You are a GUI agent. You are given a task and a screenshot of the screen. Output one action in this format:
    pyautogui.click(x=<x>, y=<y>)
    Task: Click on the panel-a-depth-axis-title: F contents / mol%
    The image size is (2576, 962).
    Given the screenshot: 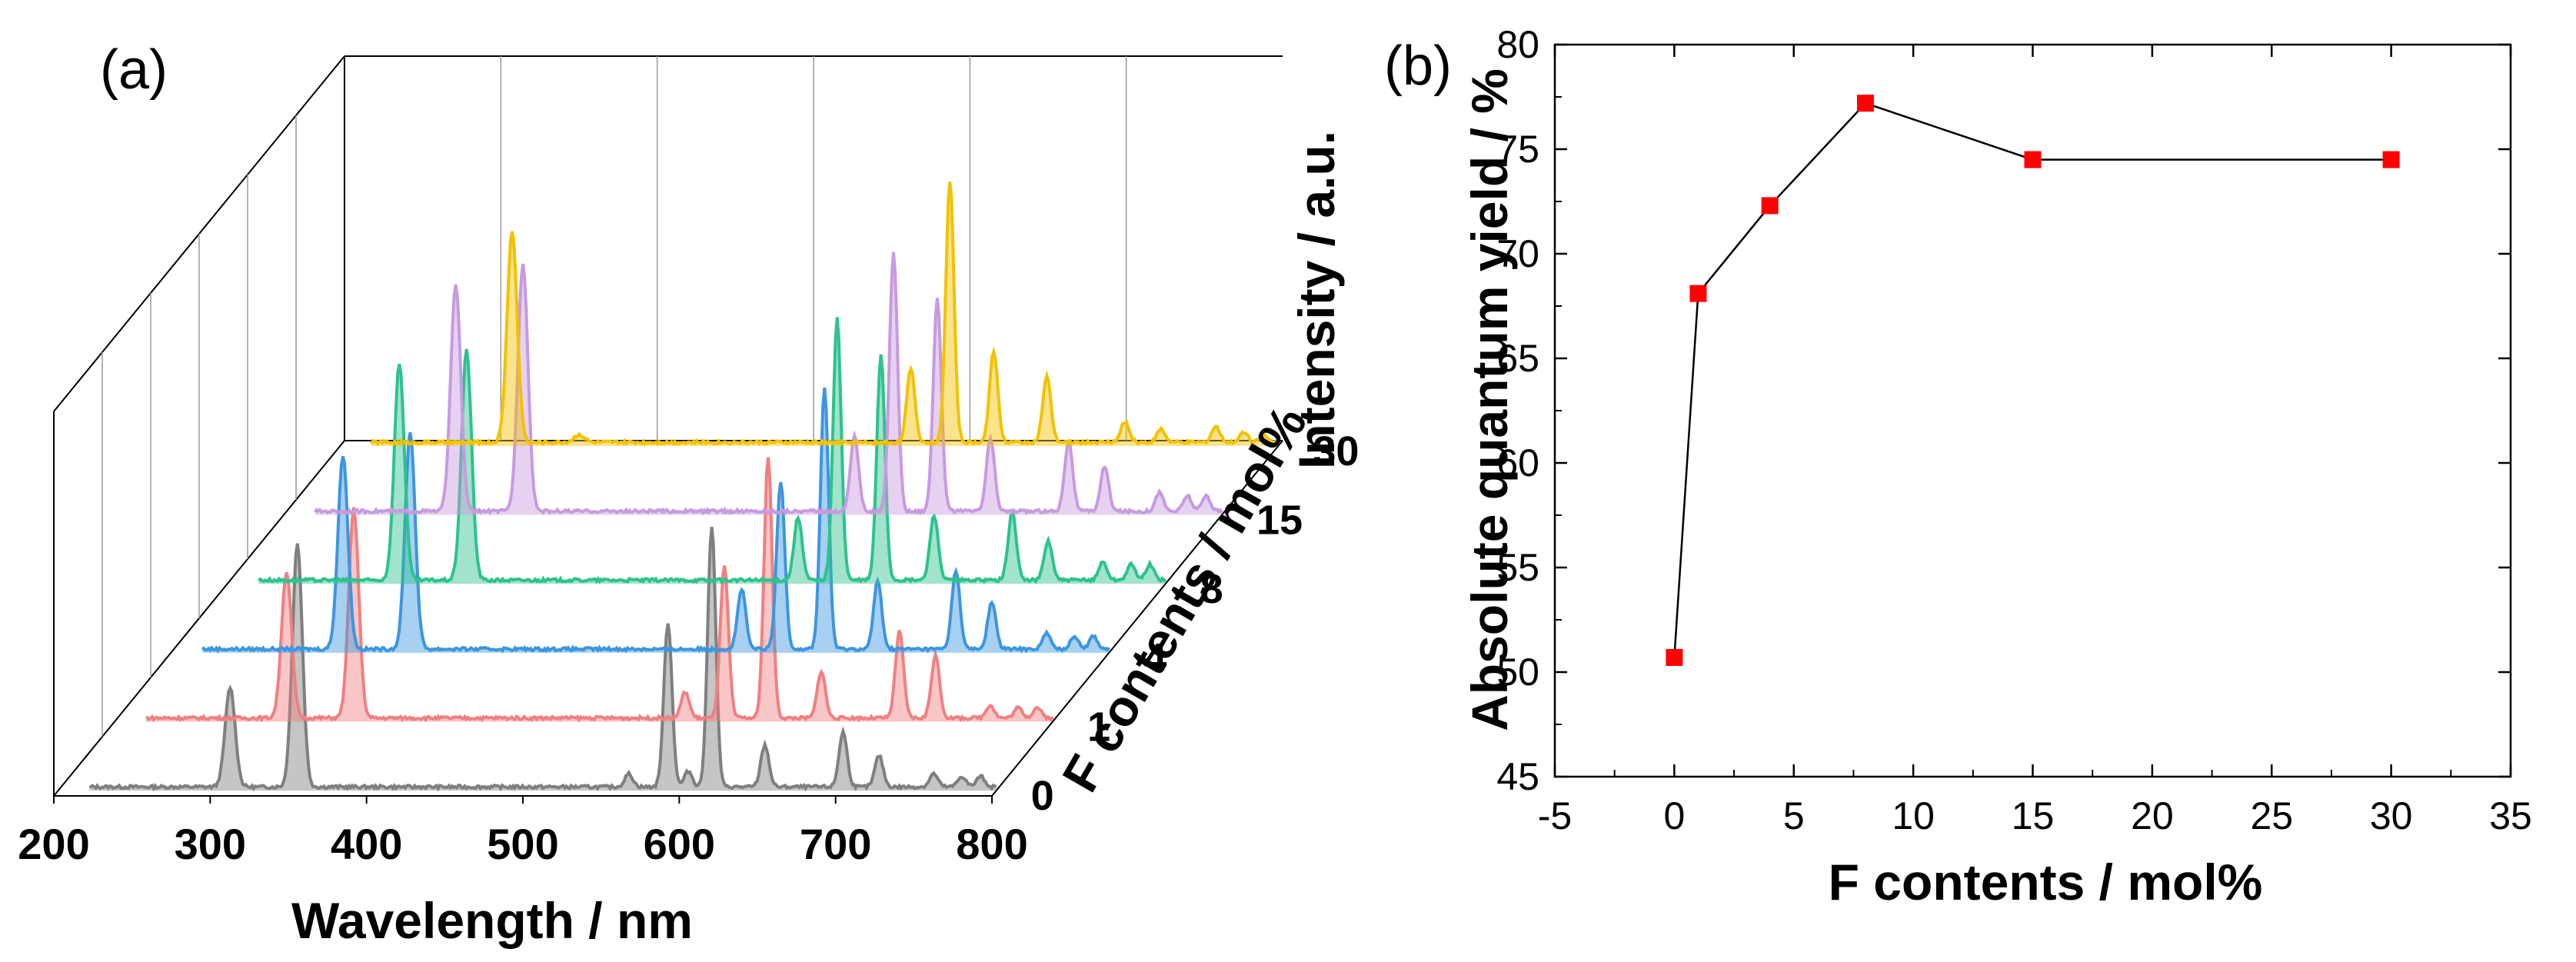 What is the action you would take?
    pyautogui.click(x=1184, y=598)
    